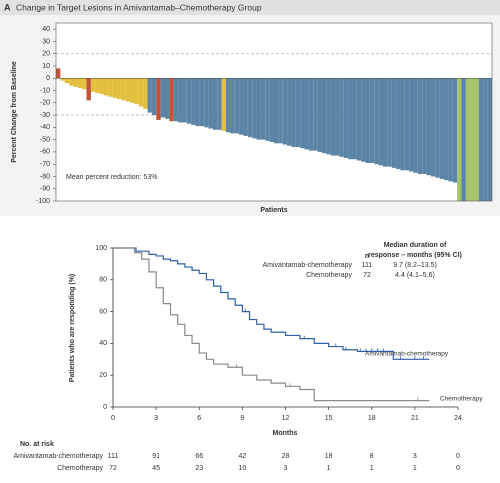 This screenshot has width=500, height=483. Describe the element at coordinates (101, 248) in the screenshot. I see `y-tick-label: 100` at that location.